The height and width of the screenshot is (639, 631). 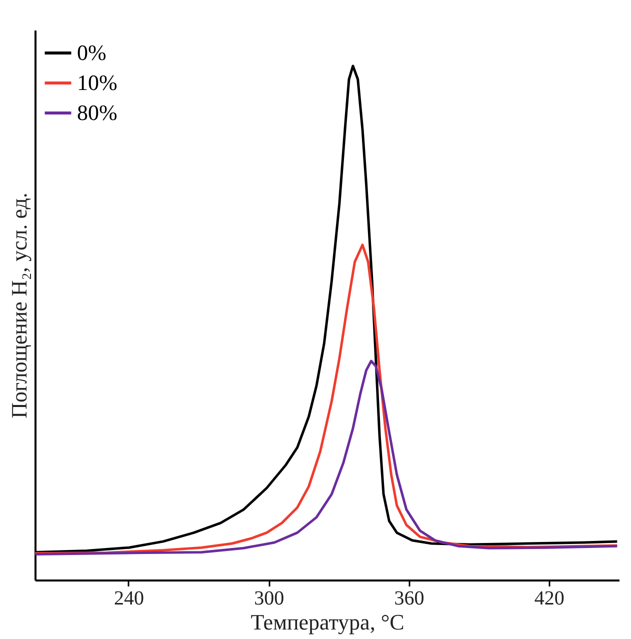 What do you see at coordinates (91, 52) in the screenshot?
I see `legend-label: 0%` at bounding box center [91, 52].